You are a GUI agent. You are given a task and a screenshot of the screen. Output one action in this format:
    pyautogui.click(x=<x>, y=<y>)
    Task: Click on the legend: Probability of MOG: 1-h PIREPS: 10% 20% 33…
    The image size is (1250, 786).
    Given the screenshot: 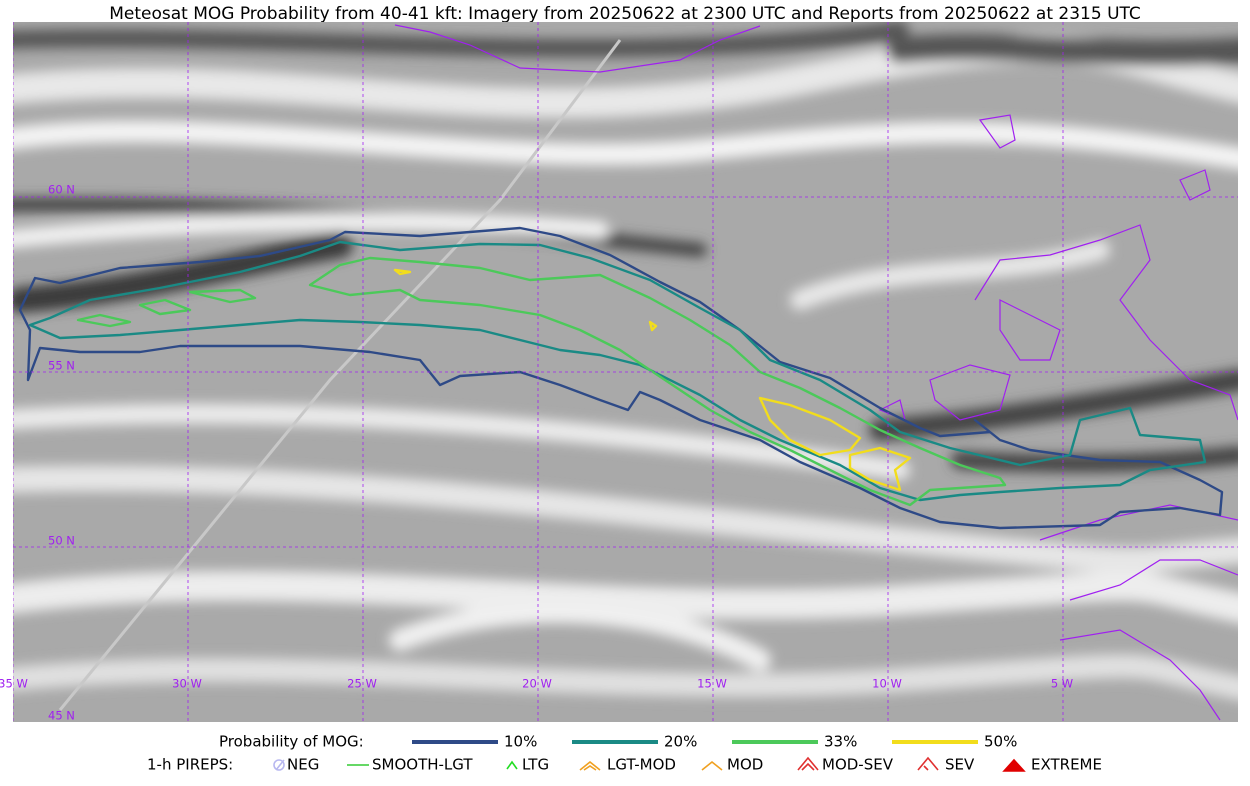 What is the action you would take?
    pyautogui.click(x=624, y=753)
    